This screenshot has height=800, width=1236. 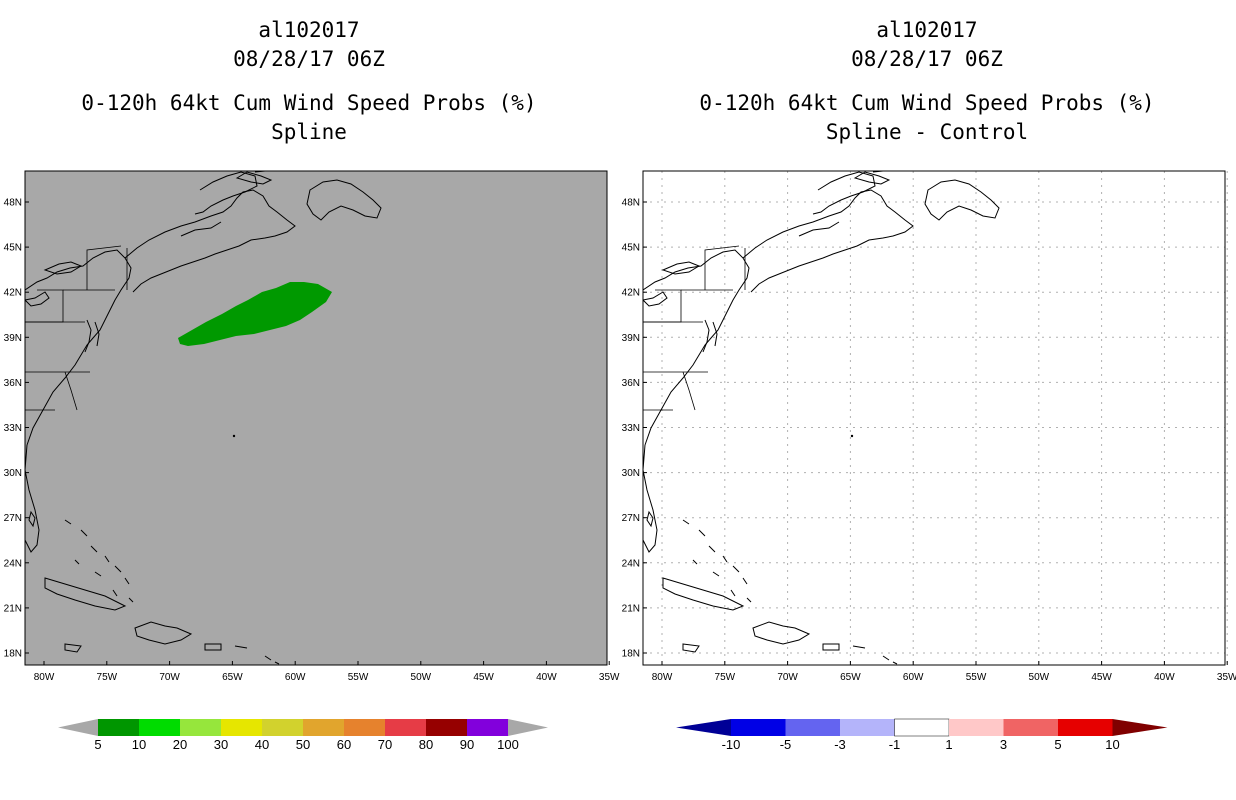 I want to click on right-lat-label: 21N, so click(x=631, y=608).